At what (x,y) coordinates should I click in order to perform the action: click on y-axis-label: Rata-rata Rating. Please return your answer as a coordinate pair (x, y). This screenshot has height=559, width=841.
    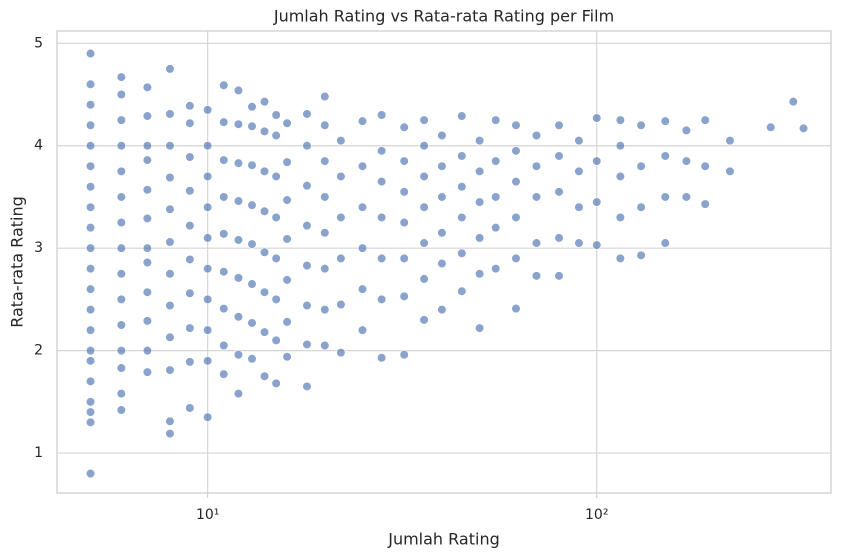
    Looking at the image, I should click on (17, 262).